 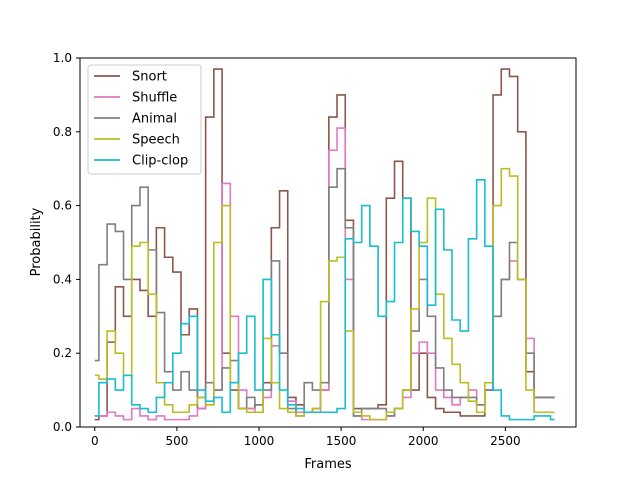 I want to click on legend-label-shuffle: Shuffle, so click(x=154, y=98).